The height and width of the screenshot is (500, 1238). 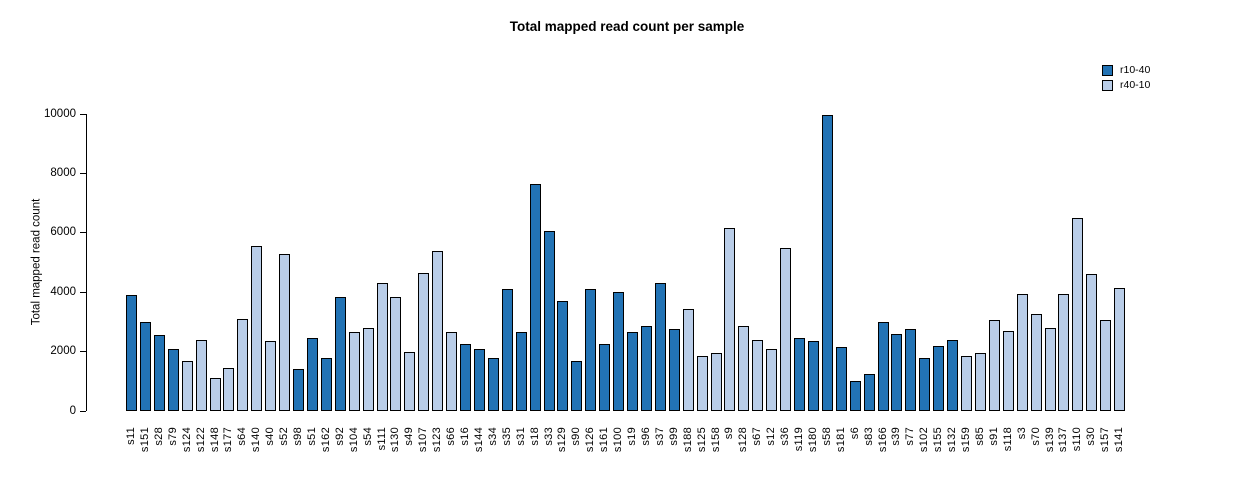 I want to click on x-tick-label-s77: s77, so click(x=910, y=436).